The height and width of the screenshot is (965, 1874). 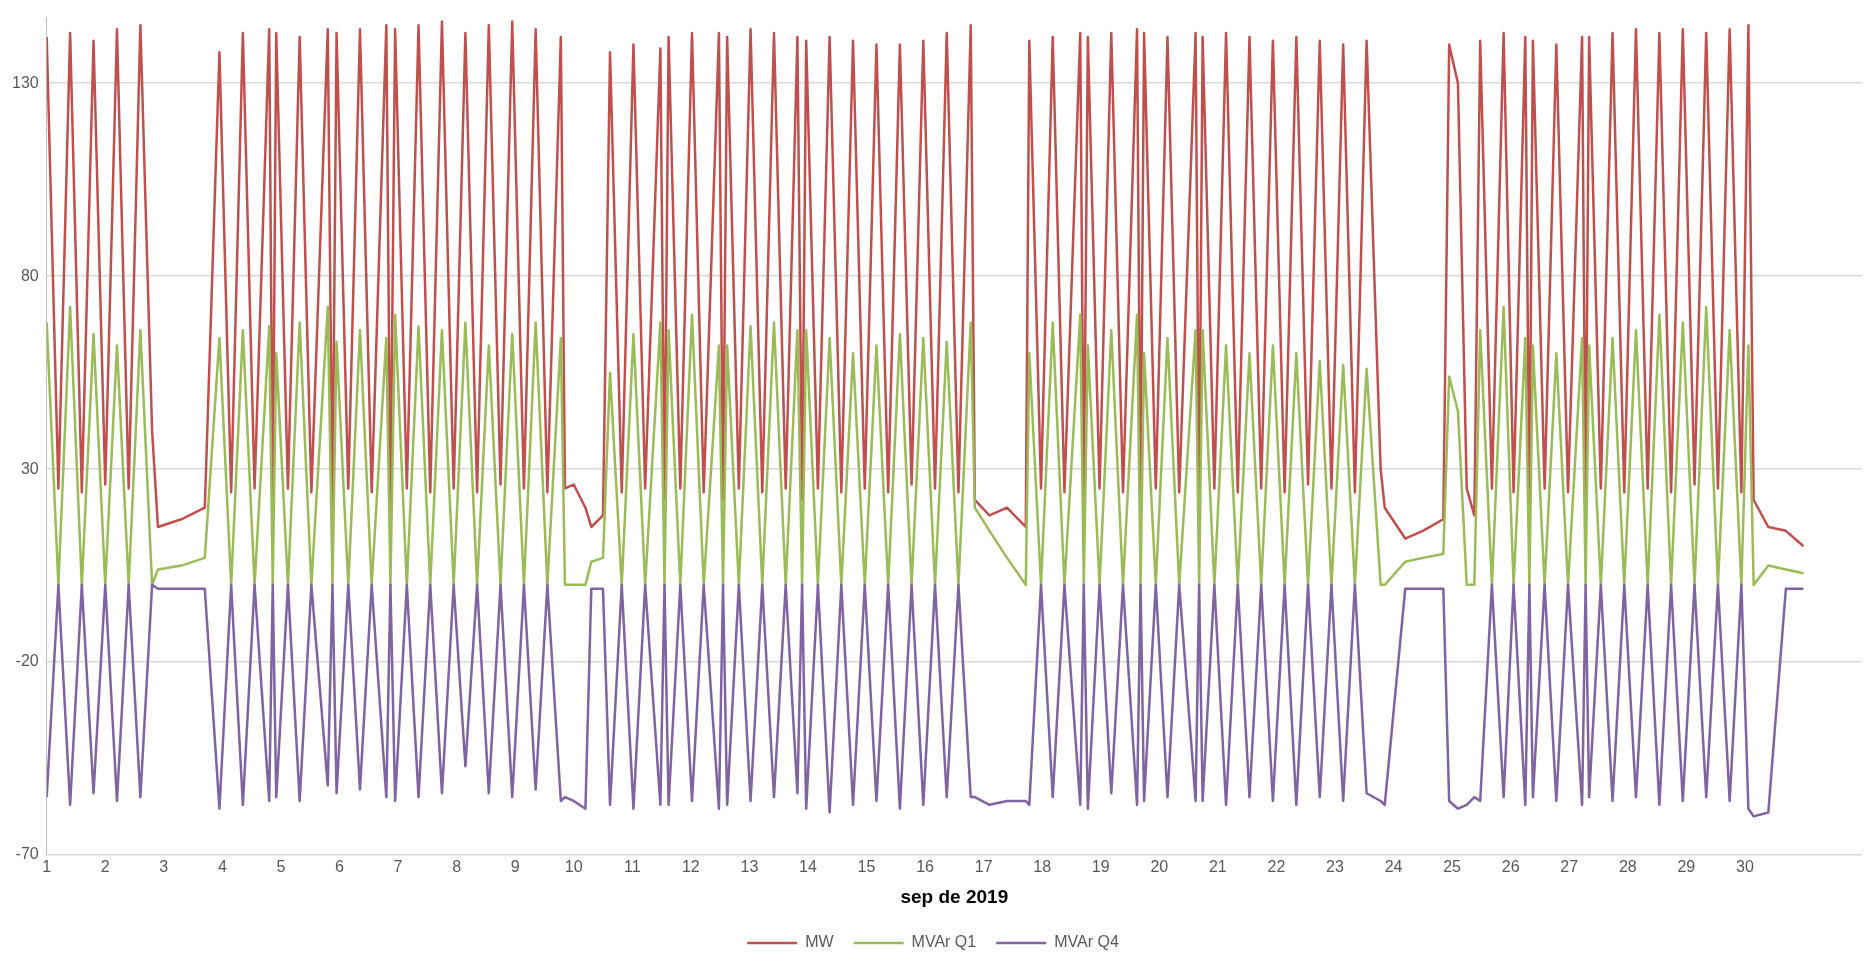 What do you see at coordinates (690, 867) in the screenshot?
I see `x-tick-label: 12` at bounding box center [690, 867].